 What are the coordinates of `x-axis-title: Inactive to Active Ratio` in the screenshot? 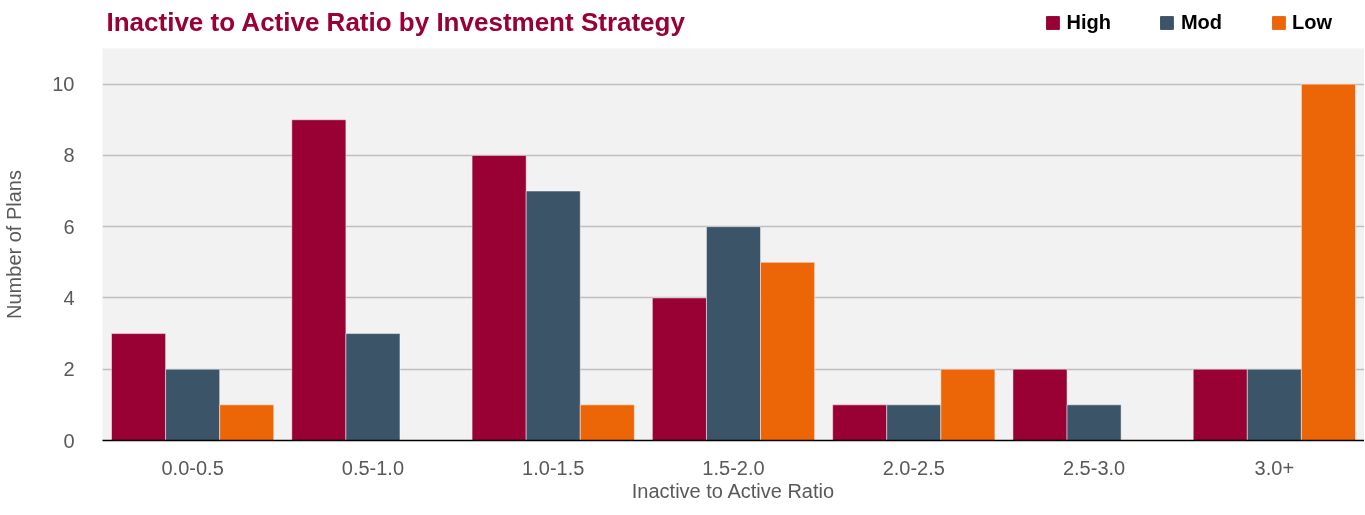 It's located at (733, 490).